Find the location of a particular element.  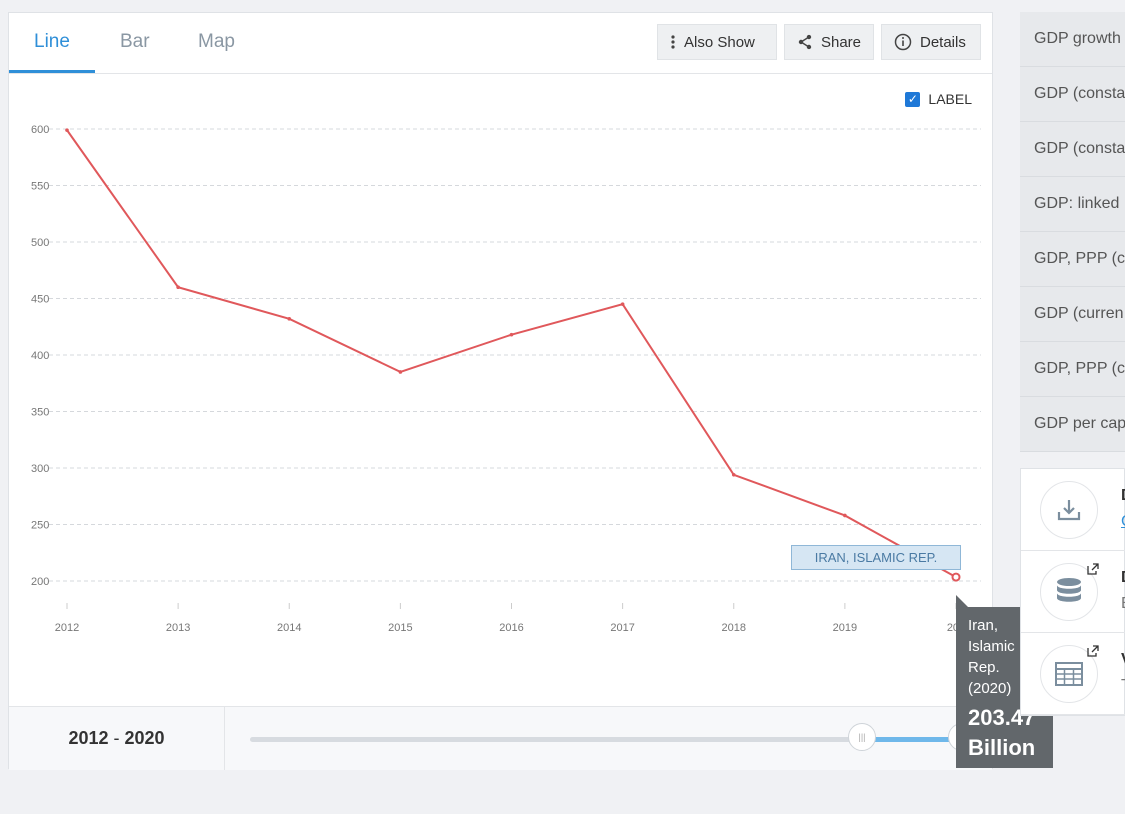

series-label-text: IRAN, ISLAMIC REP. is located at coordinates (876, 557).